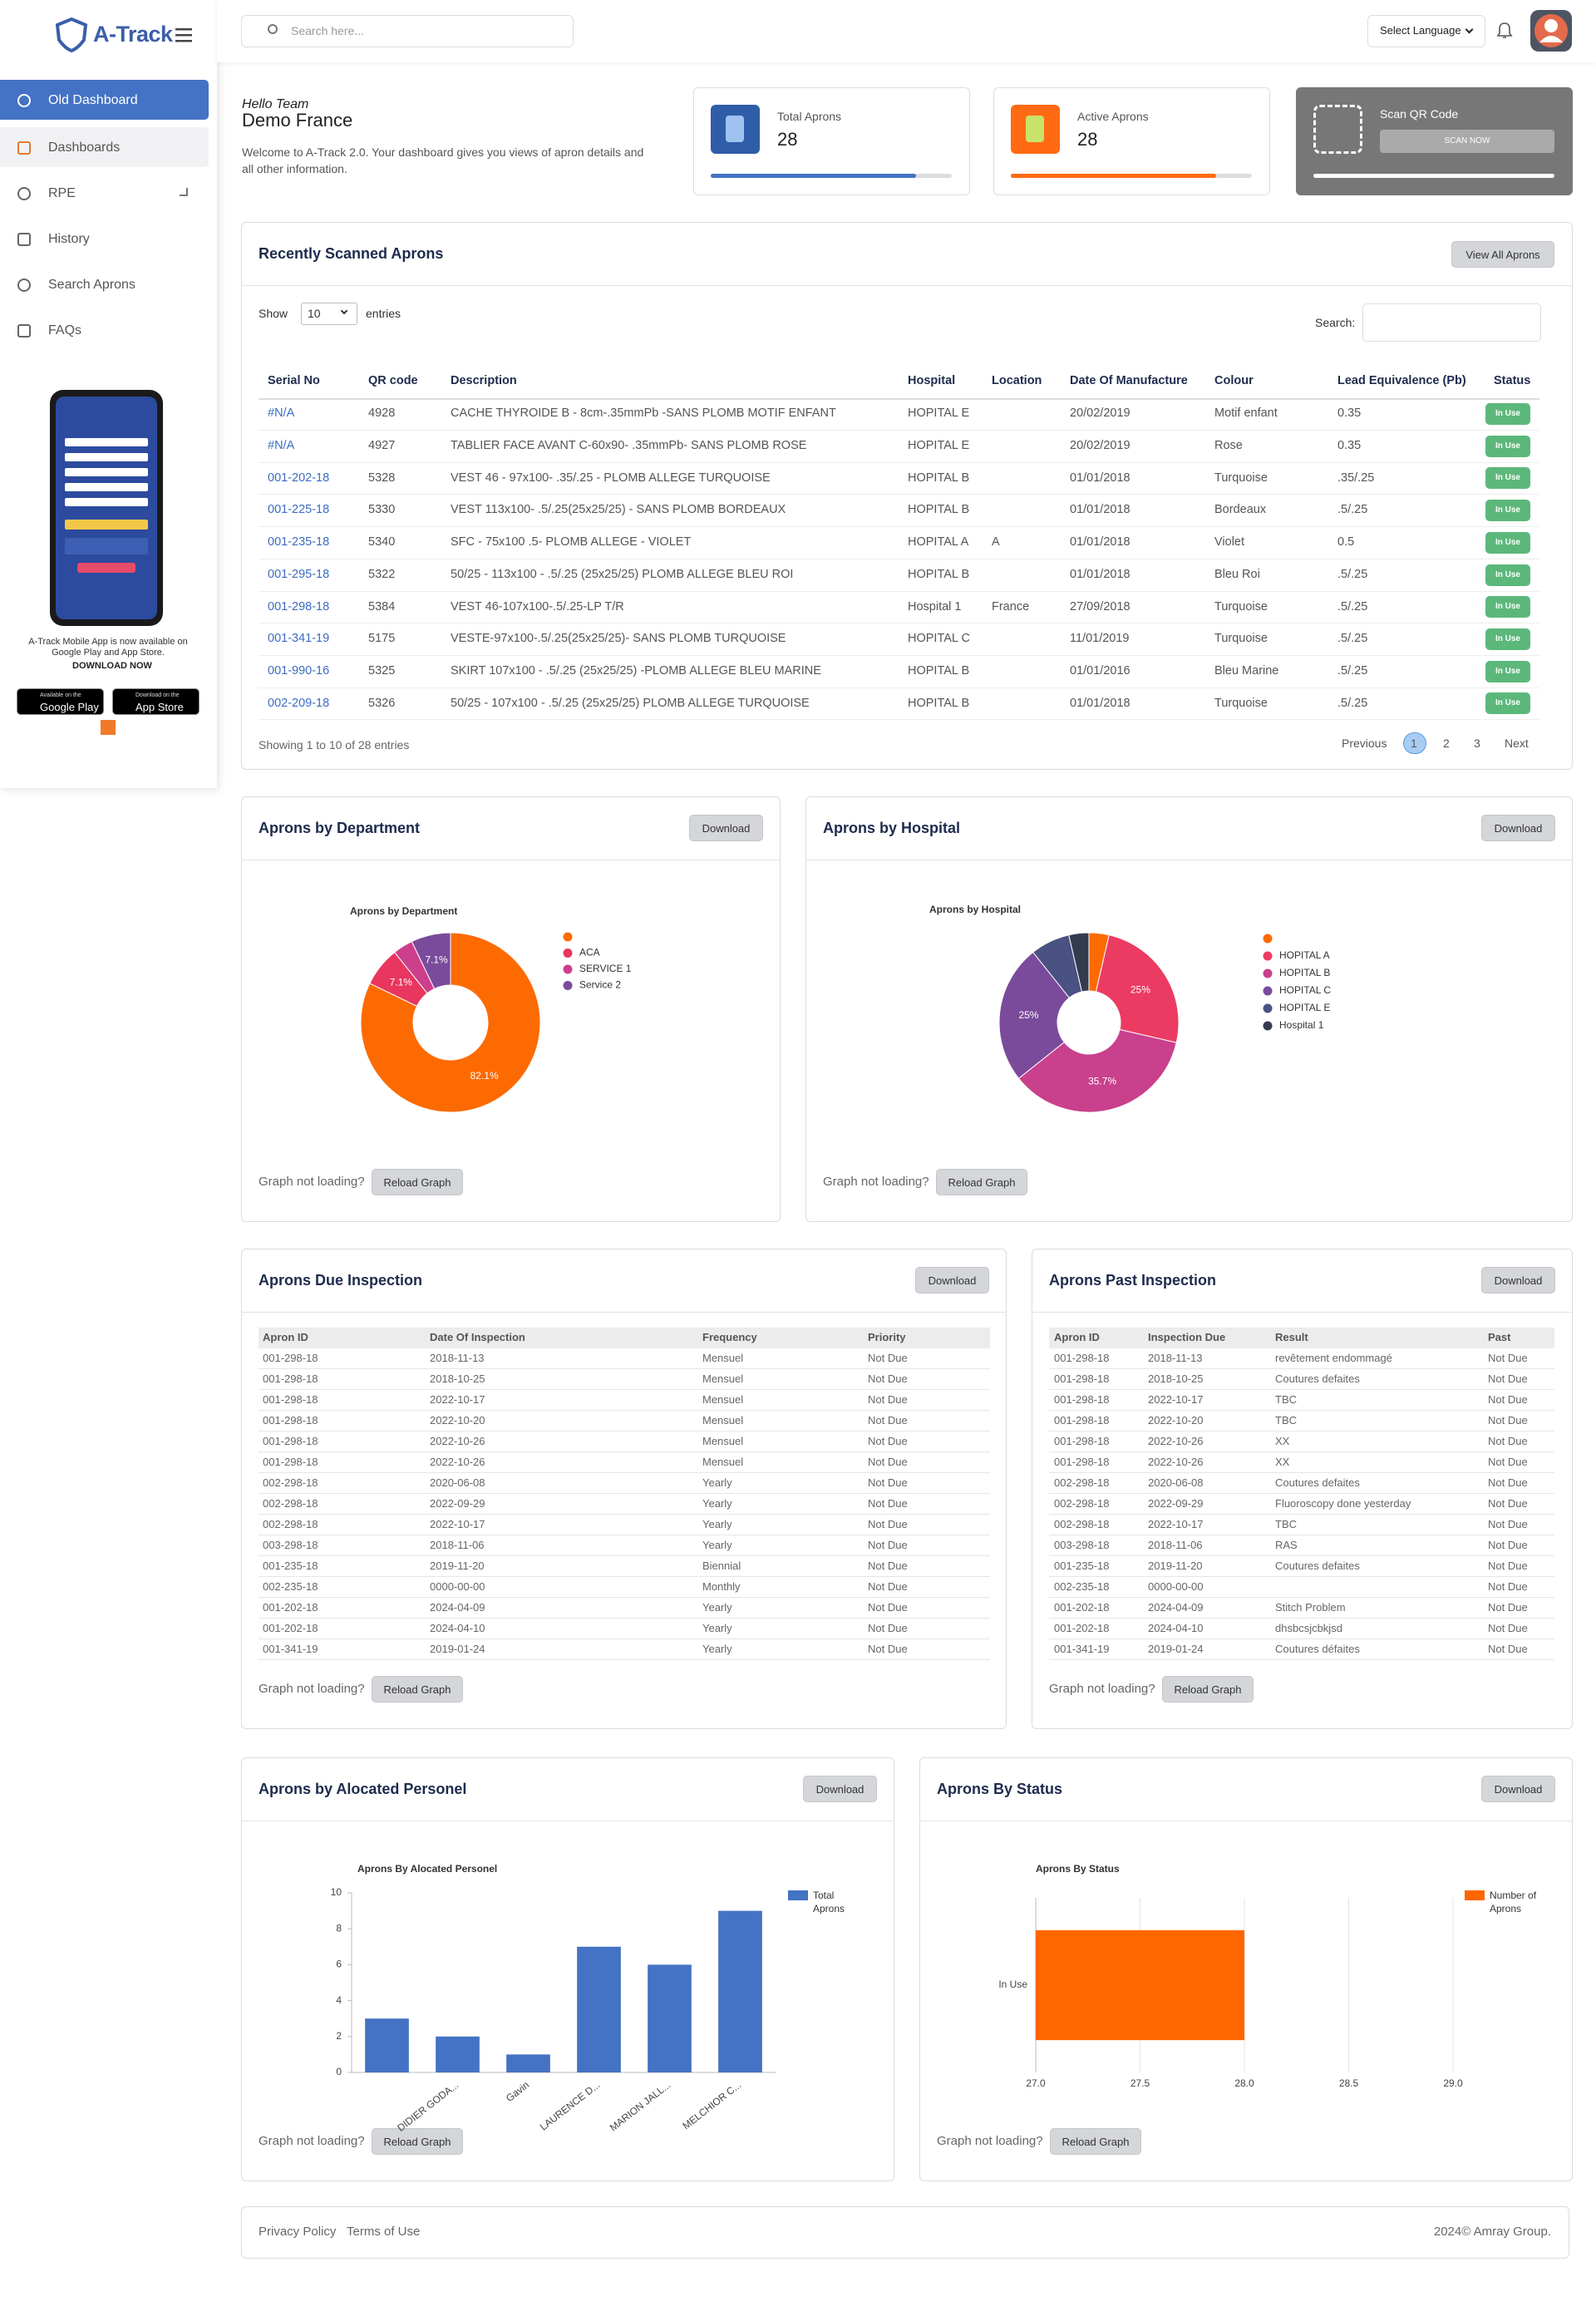 The height and width of the screenshot is (2316, 1596). What do you see at coordinates (1401, 381) in the screenshot?
I see `column-header: Lead Equivalence (Pb)` at bounding box center [1401, 381].